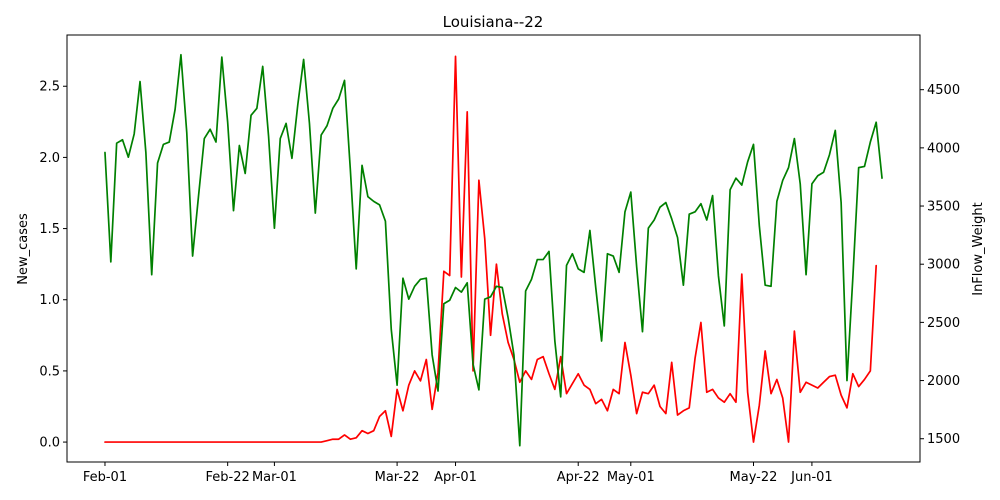 The image size is (1000, 500). What do you see at coordinates (49, 371) in the screenshot?
I see `y-left-tick-label: 0.5` at bounding box center [49, 371].